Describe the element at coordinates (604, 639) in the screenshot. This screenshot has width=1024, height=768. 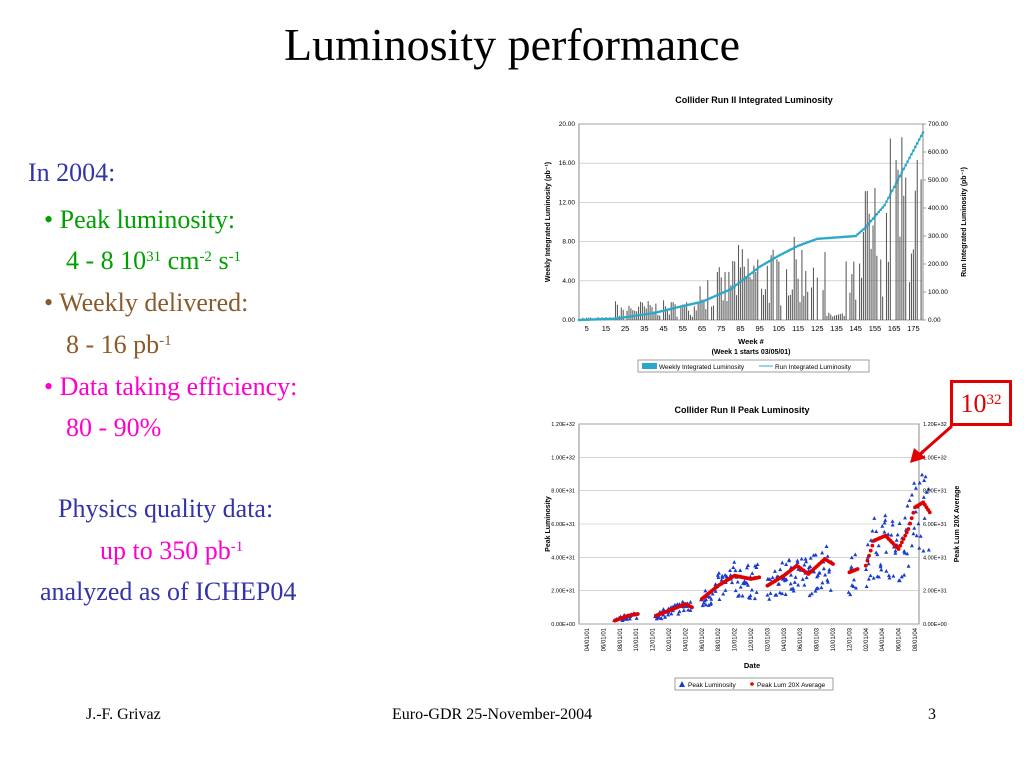
I see `chart2-xtick: 06/01/01` at that location.